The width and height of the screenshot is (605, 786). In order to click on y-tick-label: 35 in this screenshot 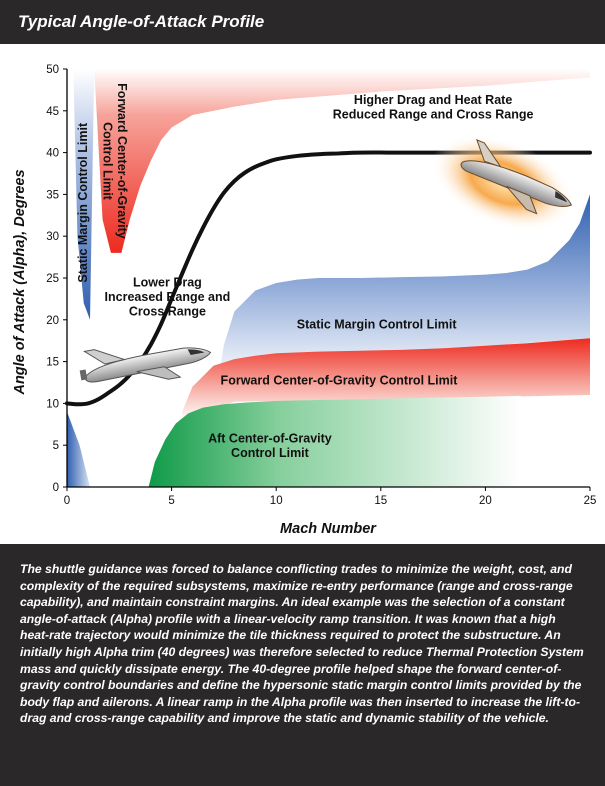, I will do `click(52, 195)`.